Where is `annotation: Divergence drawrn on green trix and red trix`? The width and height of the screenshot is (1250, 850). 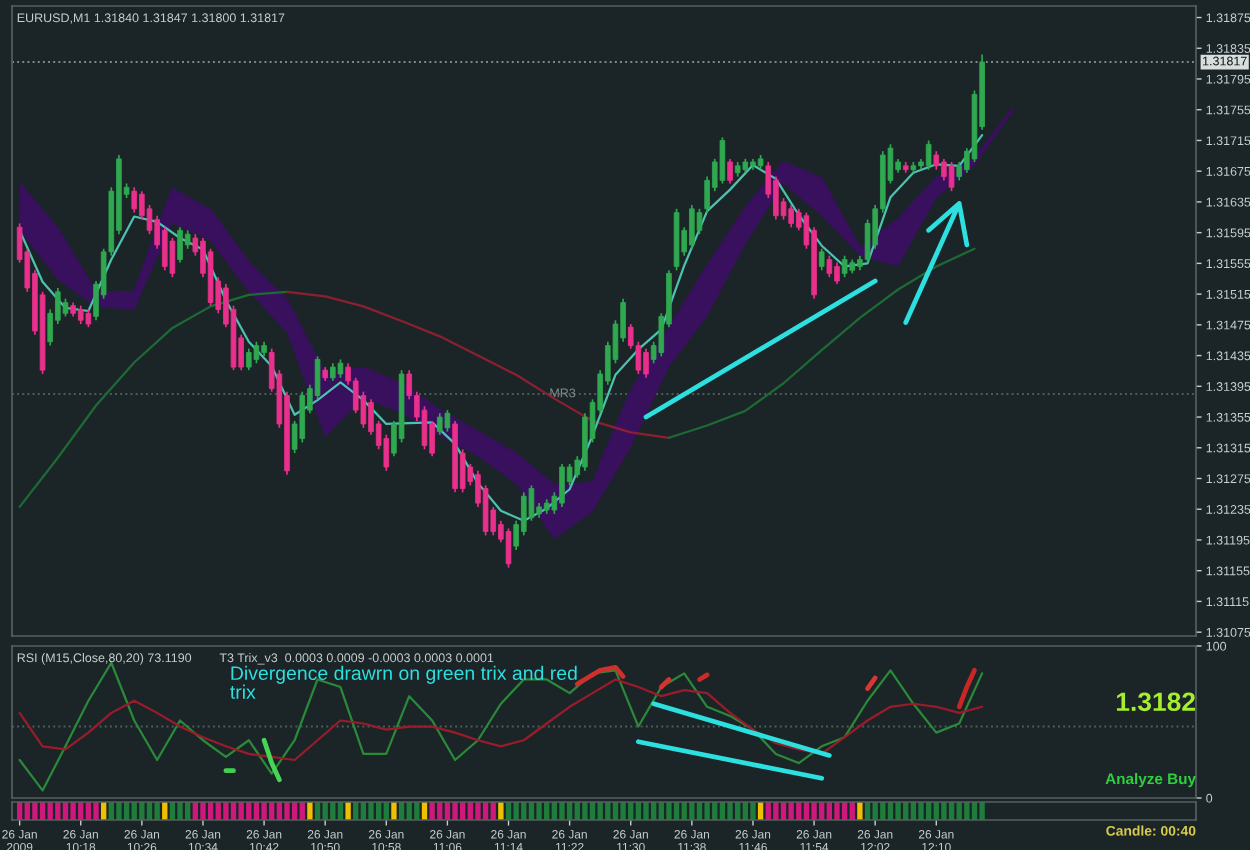 annotation: Divergence drawrn on green trix and red trix is located at coordinates (403, 682).